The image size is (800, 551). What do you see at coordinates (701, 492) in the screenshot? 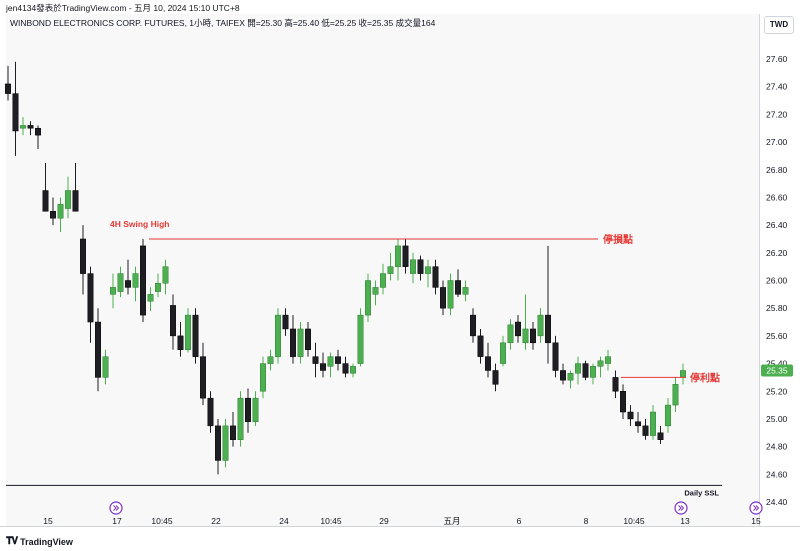
I see `daily-ssl-label: Daily SSL` at bounding box center [701, 492].